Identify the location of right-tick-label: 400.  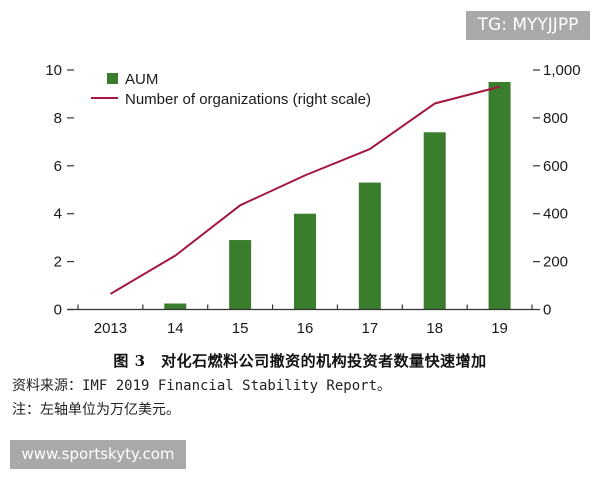
(555, 214).